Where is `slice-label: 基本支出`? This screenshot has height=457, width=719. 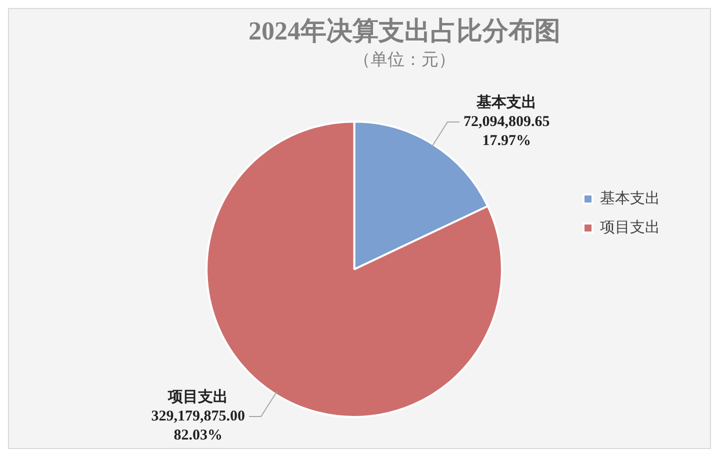 slice-label: 基本支出 is located at coordinates (506, 102).